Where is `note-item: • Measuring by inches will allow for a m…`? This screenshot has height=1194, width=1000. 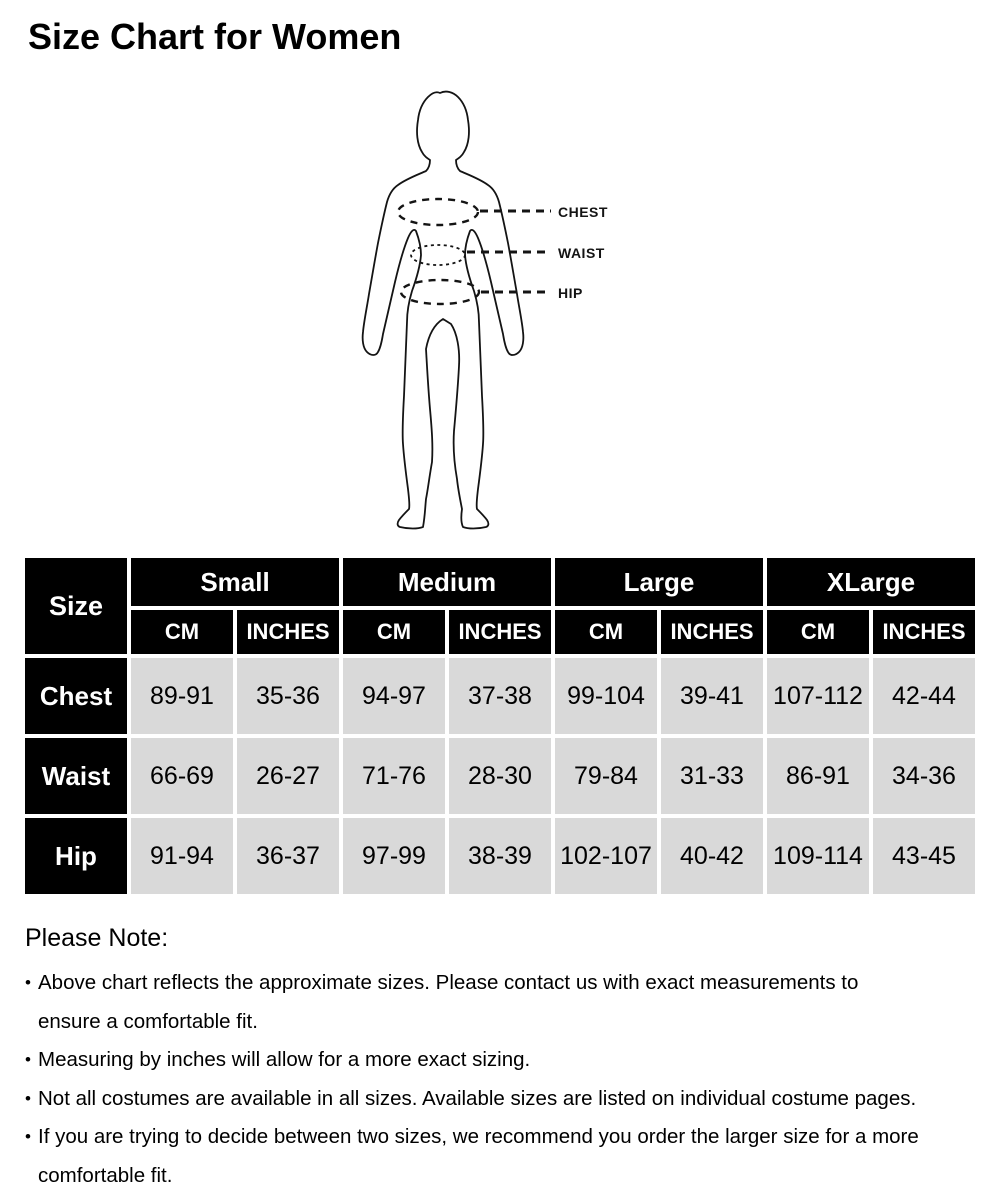
note-item: • Measuring by inches will allow for a m… is located at coordinates (497, 1060).